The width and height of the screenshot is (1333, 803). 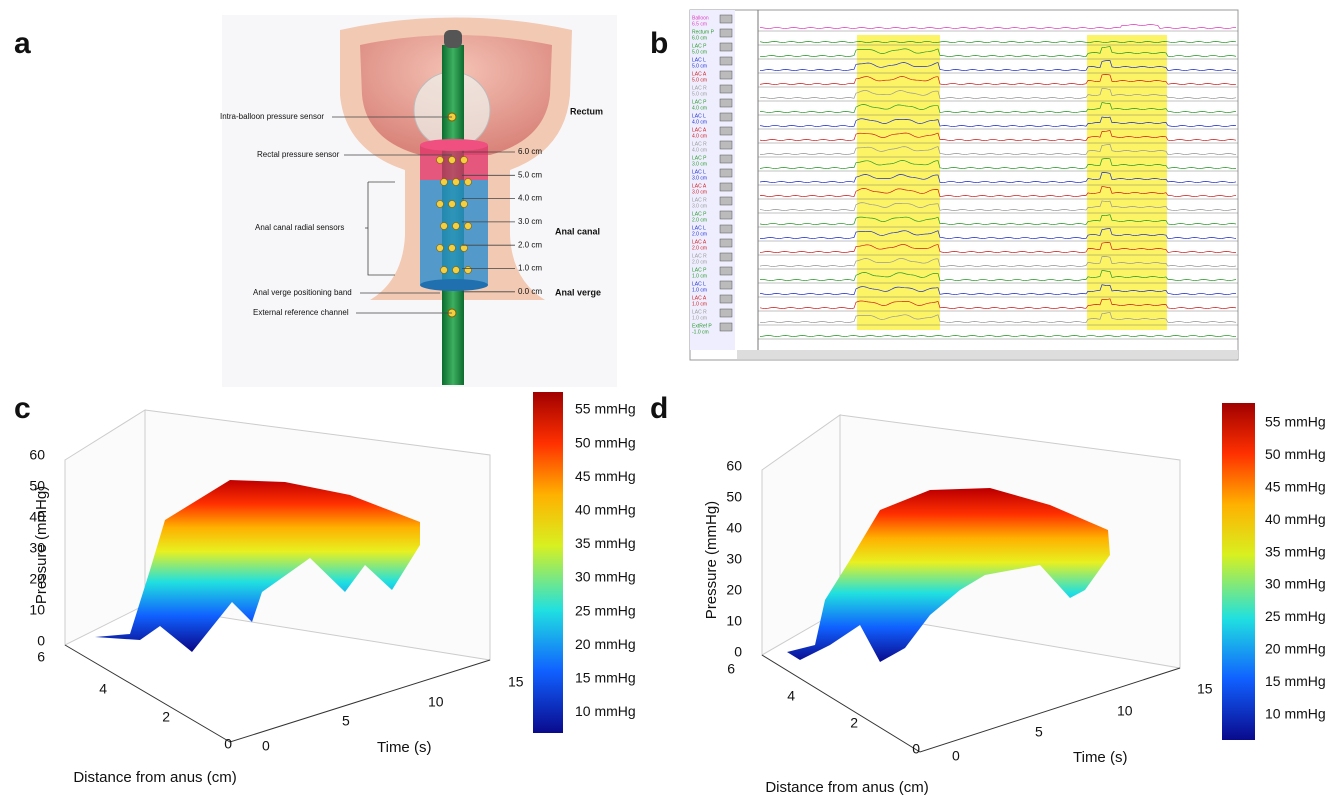 I want to click on colorbar-label: 15 mmHg, so click(x=1295, y=681).